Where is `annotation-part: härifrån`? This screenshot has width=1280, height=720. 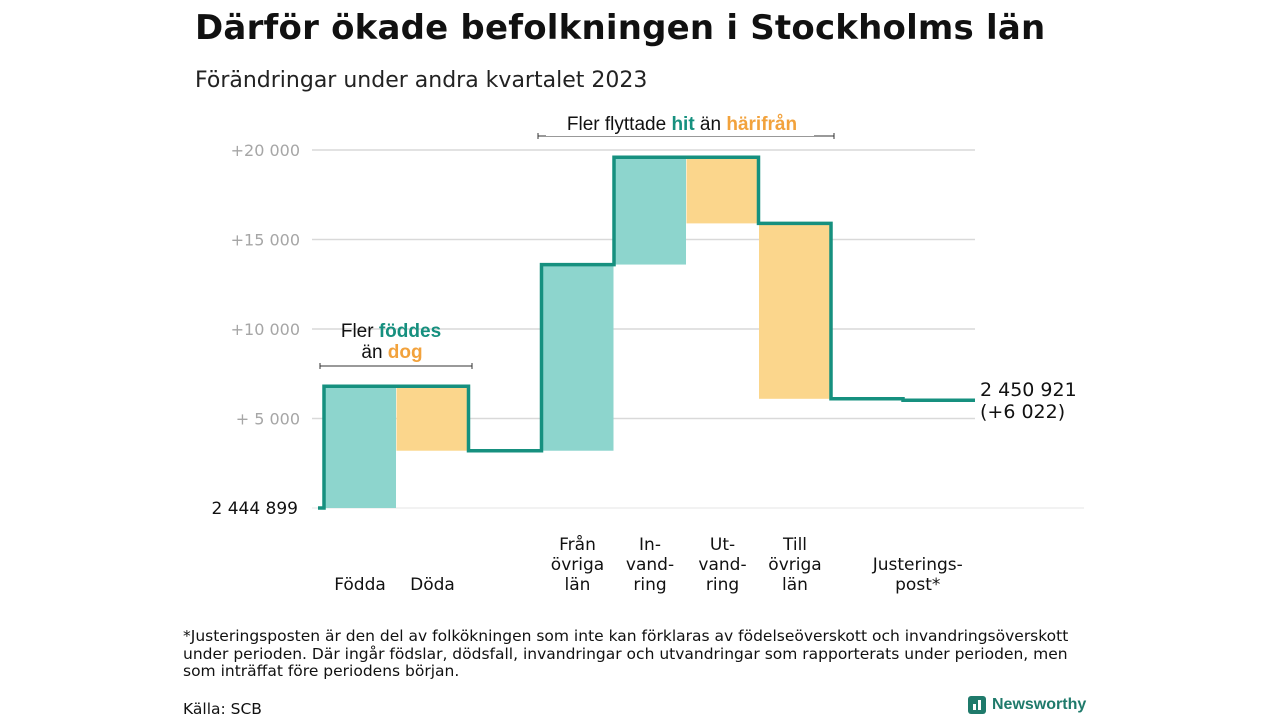
annotation-part: härifrån is located at coordinates (761, 124).